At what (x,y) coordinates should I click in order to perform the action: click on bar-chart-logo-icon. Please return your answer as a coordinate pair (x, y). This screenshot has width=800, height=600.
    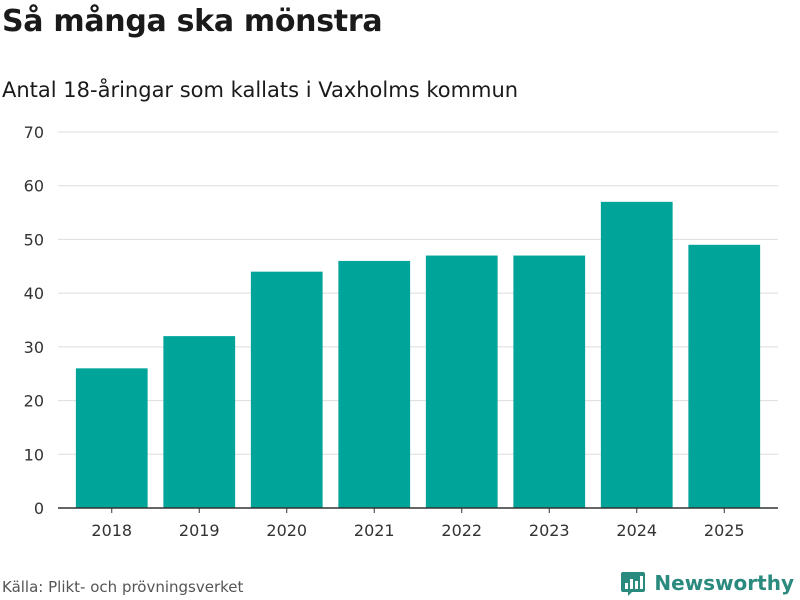
    Looking at the image, I should click on (633, 584).